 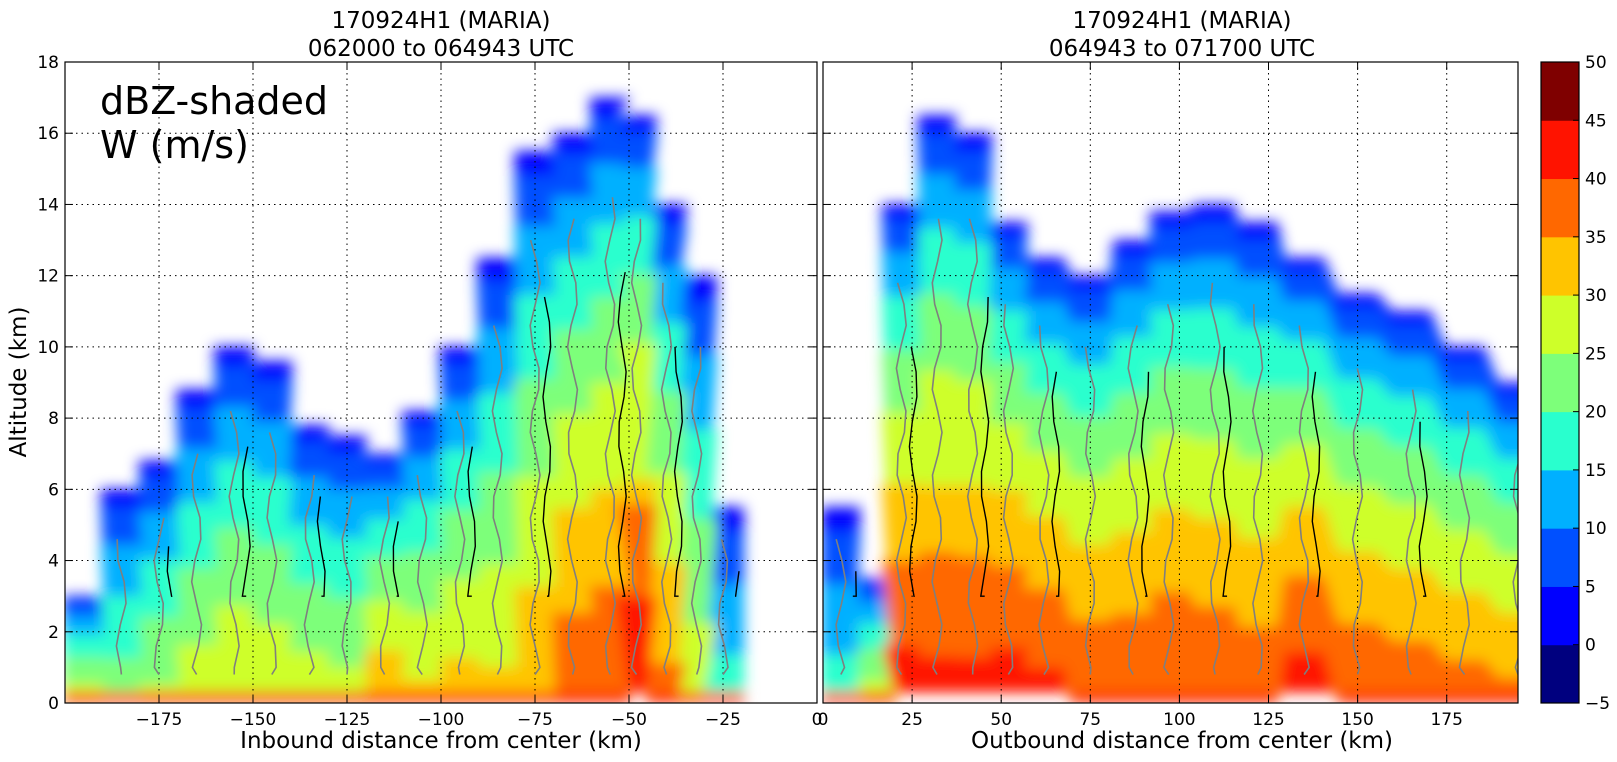 I want to click on colorbar-tick-label: 0, so click(x=1590, y=646).